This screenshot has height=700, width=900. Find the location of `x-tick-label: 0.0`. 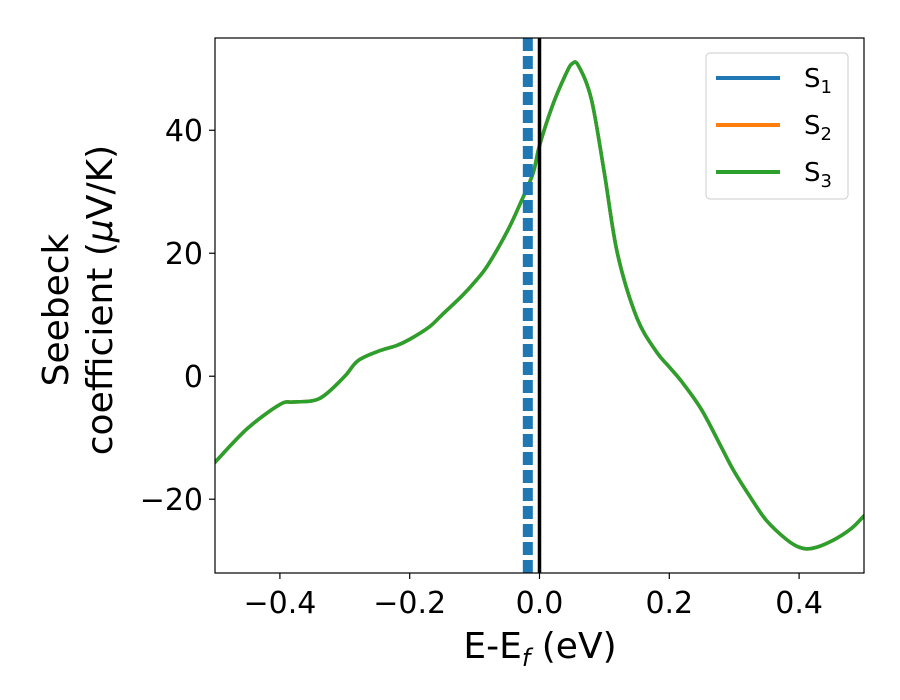

x-tick-label: 0.0 is located at coordinates (540, 603).